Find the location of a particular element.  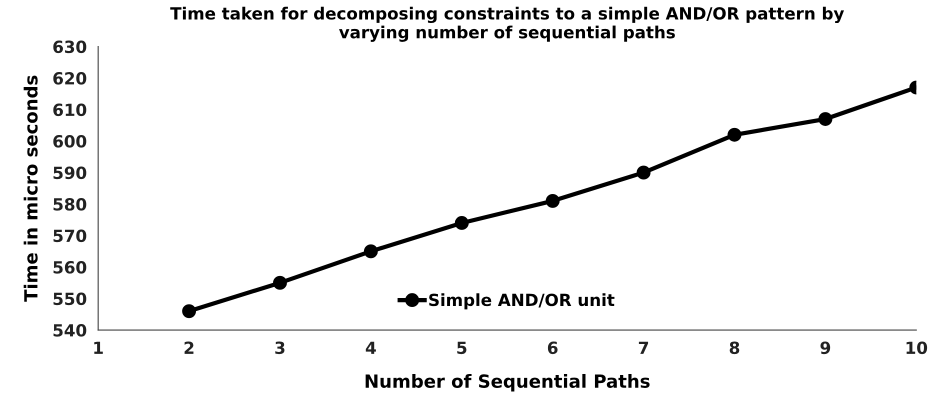

x-axis-title: Number of Sequential Paths is located at coordinates (508, 383).